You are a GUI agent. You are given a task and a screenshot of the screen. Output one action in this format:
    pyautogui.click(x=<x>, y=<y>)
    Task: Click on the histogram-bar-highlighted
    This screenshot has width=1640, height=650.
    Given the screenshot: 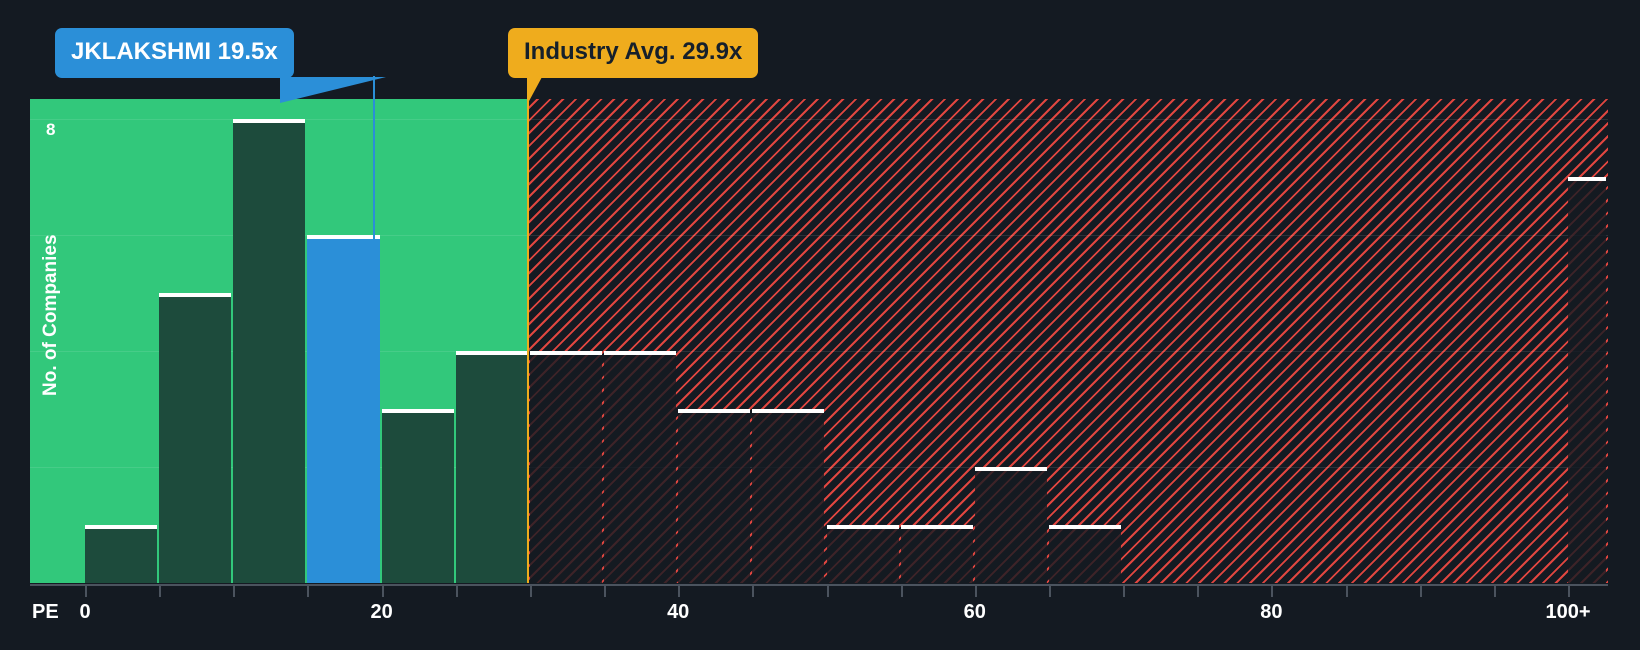 What is the action you would take?
    pyautogui.click(x=343, y=409)
    